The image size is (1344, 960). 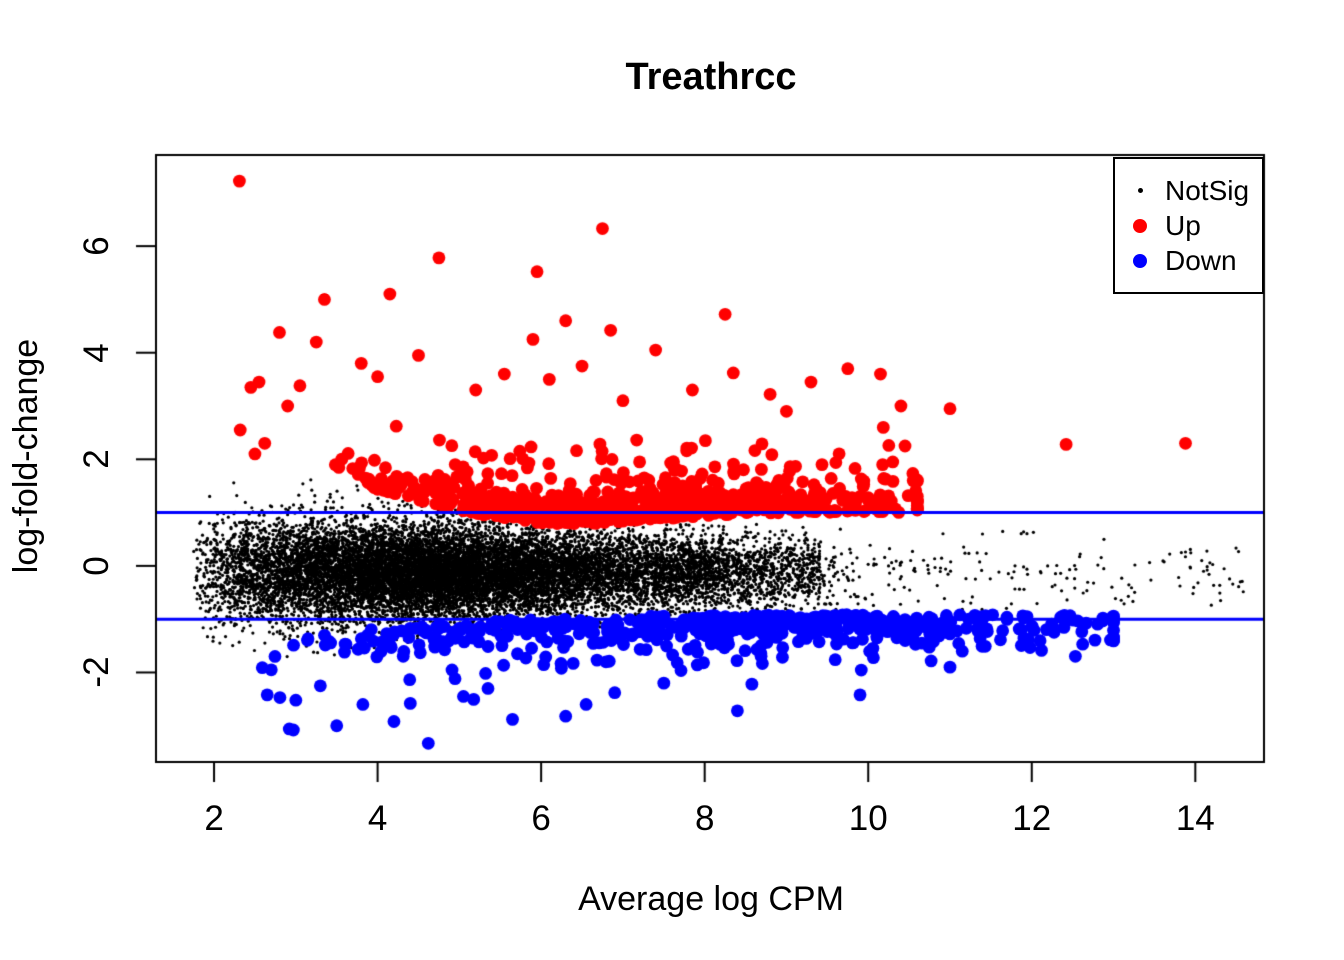 I want to click on legend-label-up: Up, so click(x=1183, y=225).